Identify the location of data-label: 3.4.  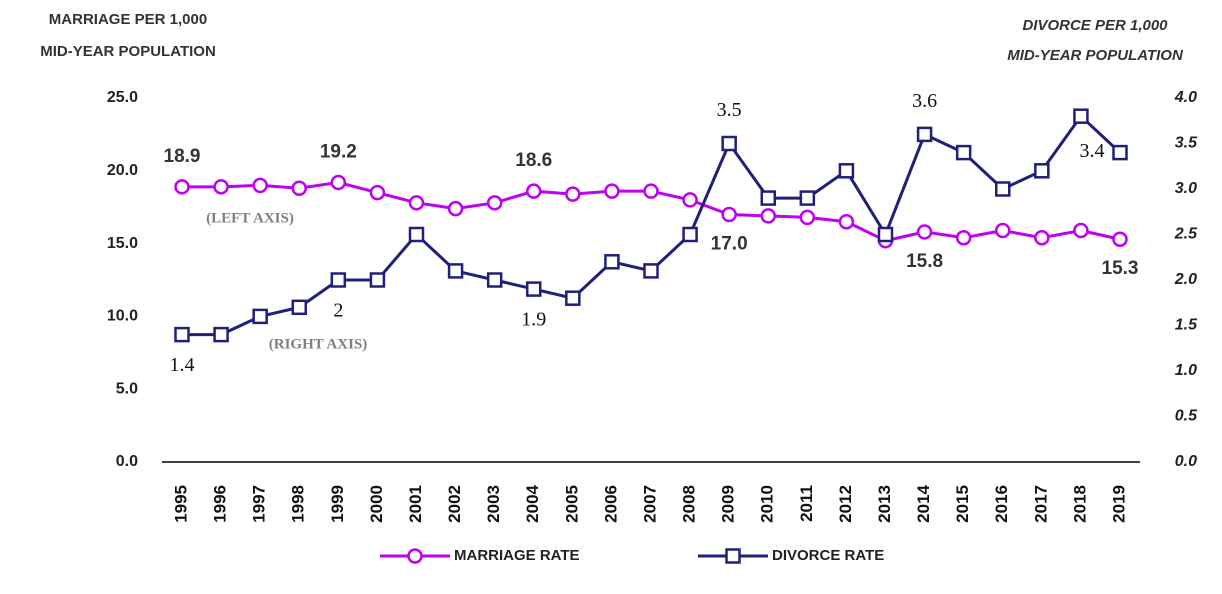
(1092, 151).